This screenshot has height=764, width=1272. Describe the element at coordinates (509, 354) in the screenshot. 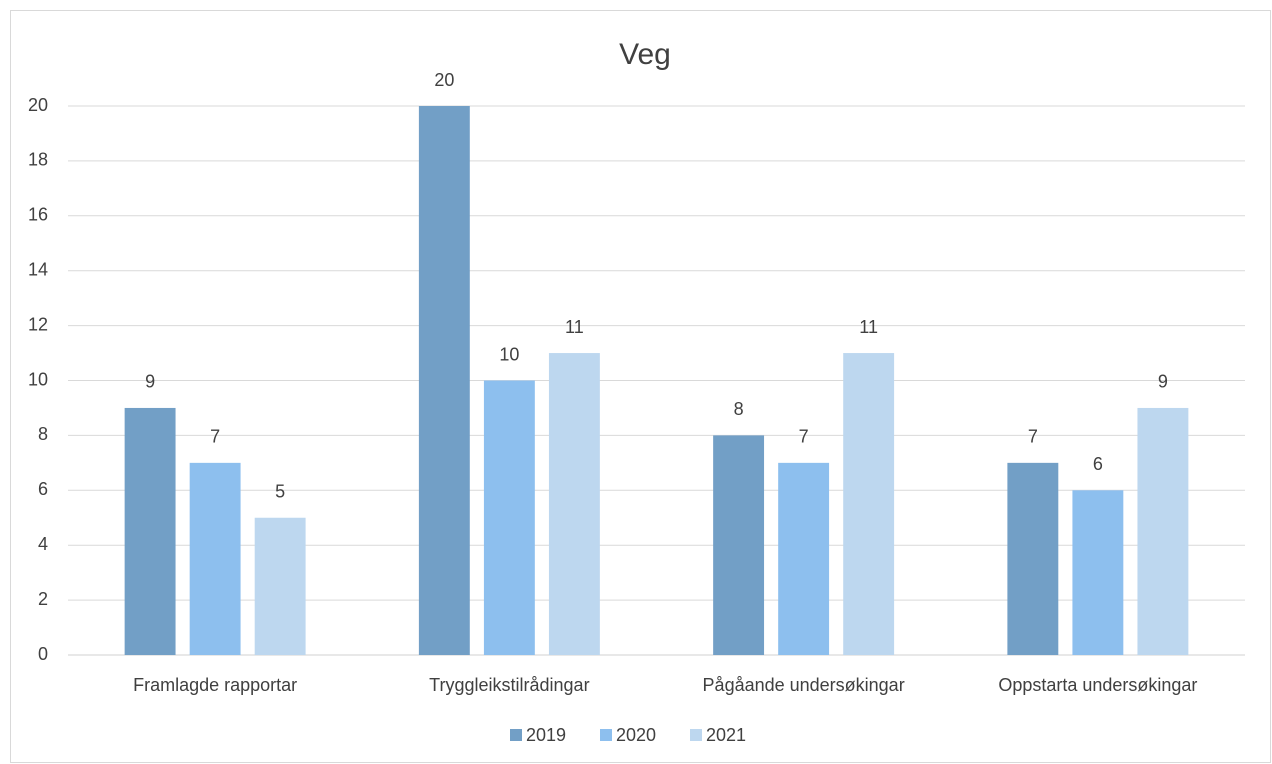

I see `data-label: 10` at that location.